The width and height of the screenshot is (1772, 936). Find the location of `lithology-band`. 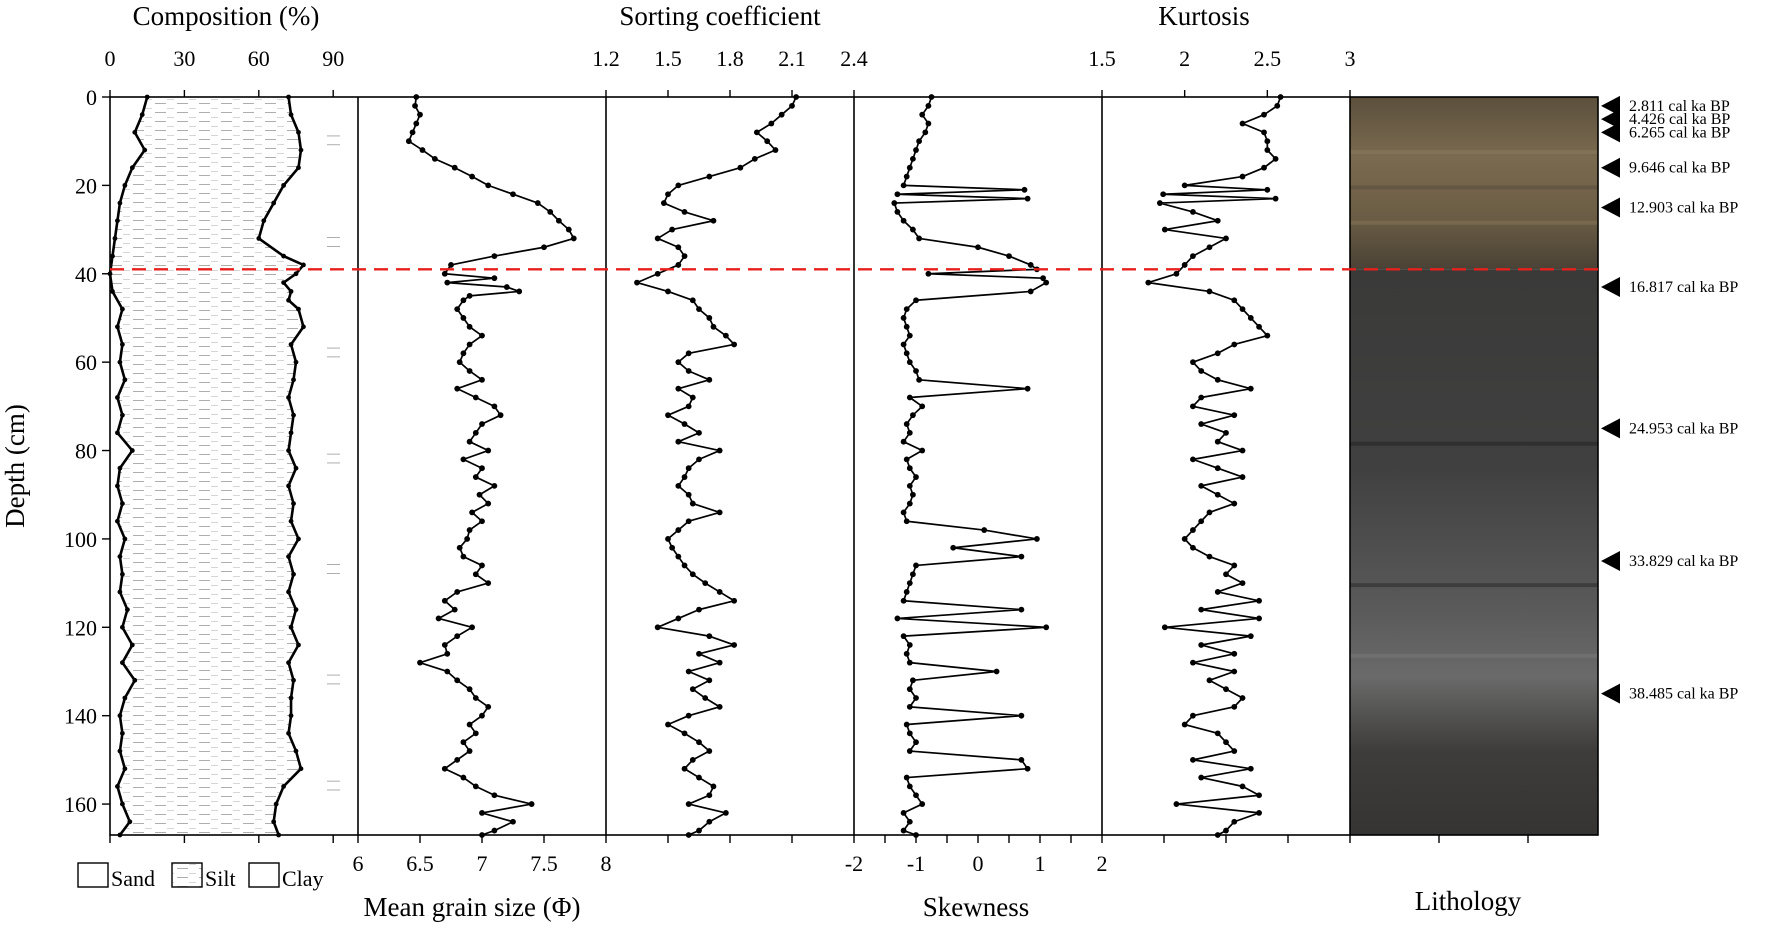

lithology-band is located at coordinates (1474, 187).